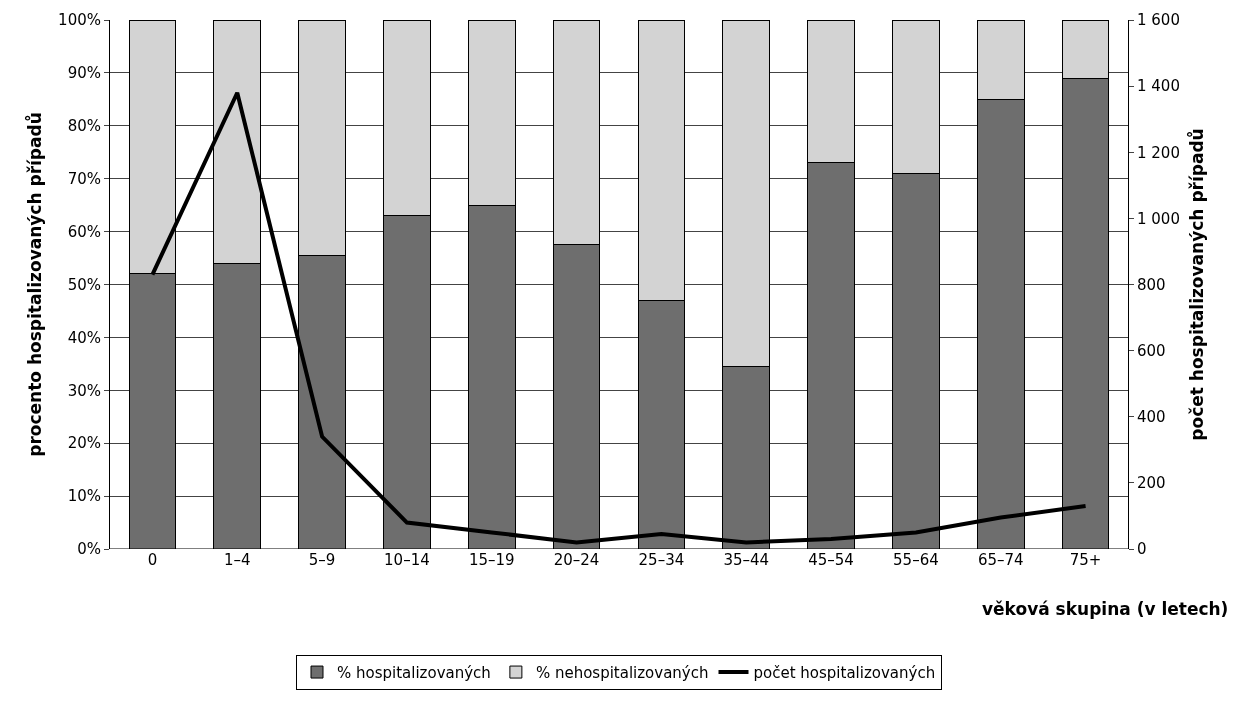 The width and height of the screenshot is (1258, 702). Describe the element at coordinates (746, 560) in the screenshot. I see `x-tick-label: 35–44` at that location.